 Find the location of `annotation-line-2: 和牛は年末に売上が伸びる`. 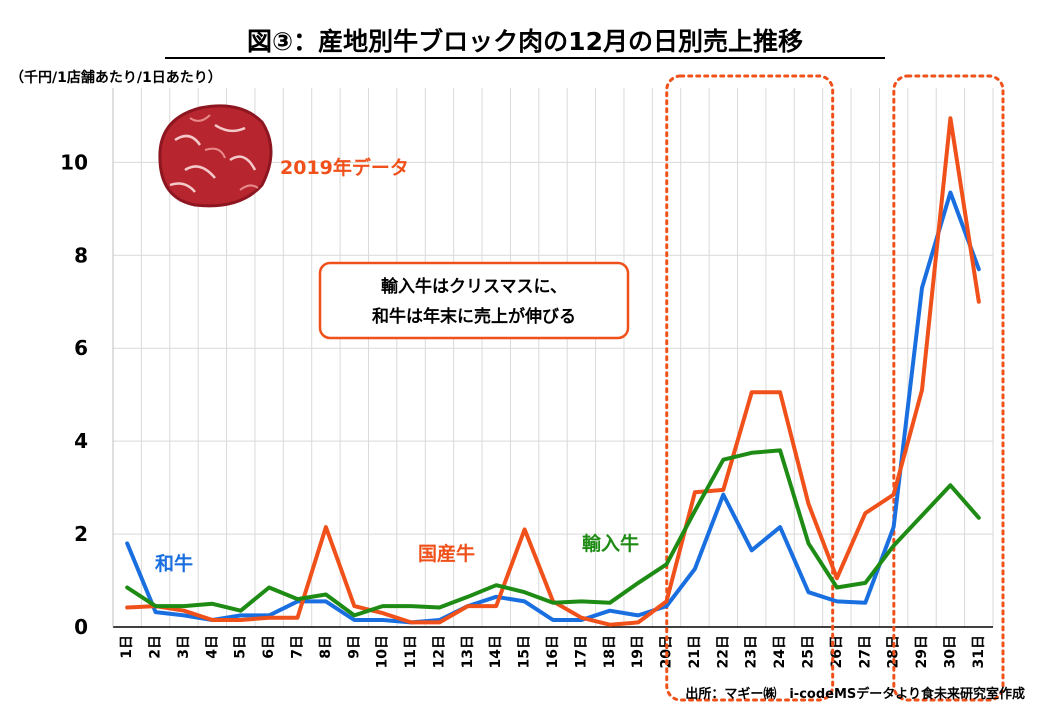

annotation-line-2: 和牛は年末に売上が伸びる is located at coordinates (474, 316).